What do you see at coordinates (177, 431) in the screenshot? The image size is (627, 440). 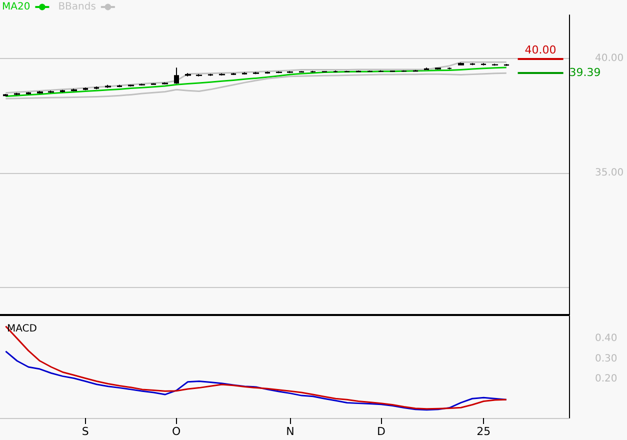 I see `x-tick-label: O` at bounding box center [177, 431].